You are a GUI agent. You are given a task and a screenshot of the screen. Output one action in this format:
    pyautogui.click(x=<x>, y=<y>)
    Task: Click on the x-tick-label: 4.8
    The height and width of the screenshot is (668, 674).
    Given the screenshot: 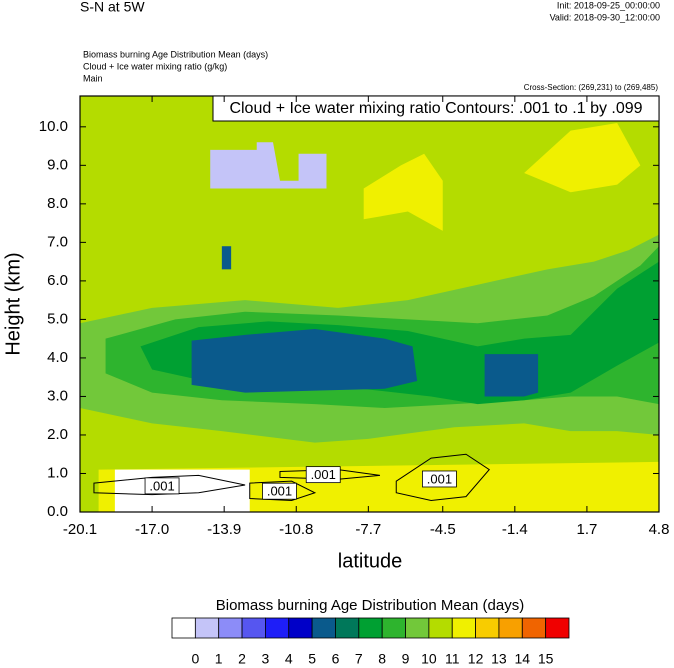 What is the action you would take?
    pyautogui.click(x=659, y=529)
    